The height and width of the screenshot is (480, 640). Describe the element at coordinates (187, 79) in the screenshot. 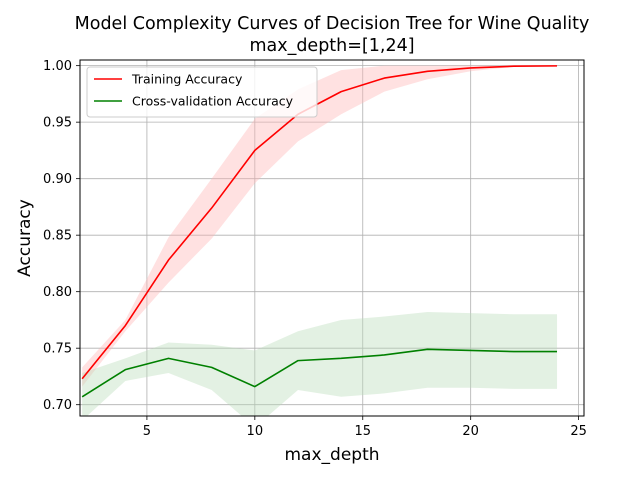

I see `legend-label-training: Training Accuracy` at that location.